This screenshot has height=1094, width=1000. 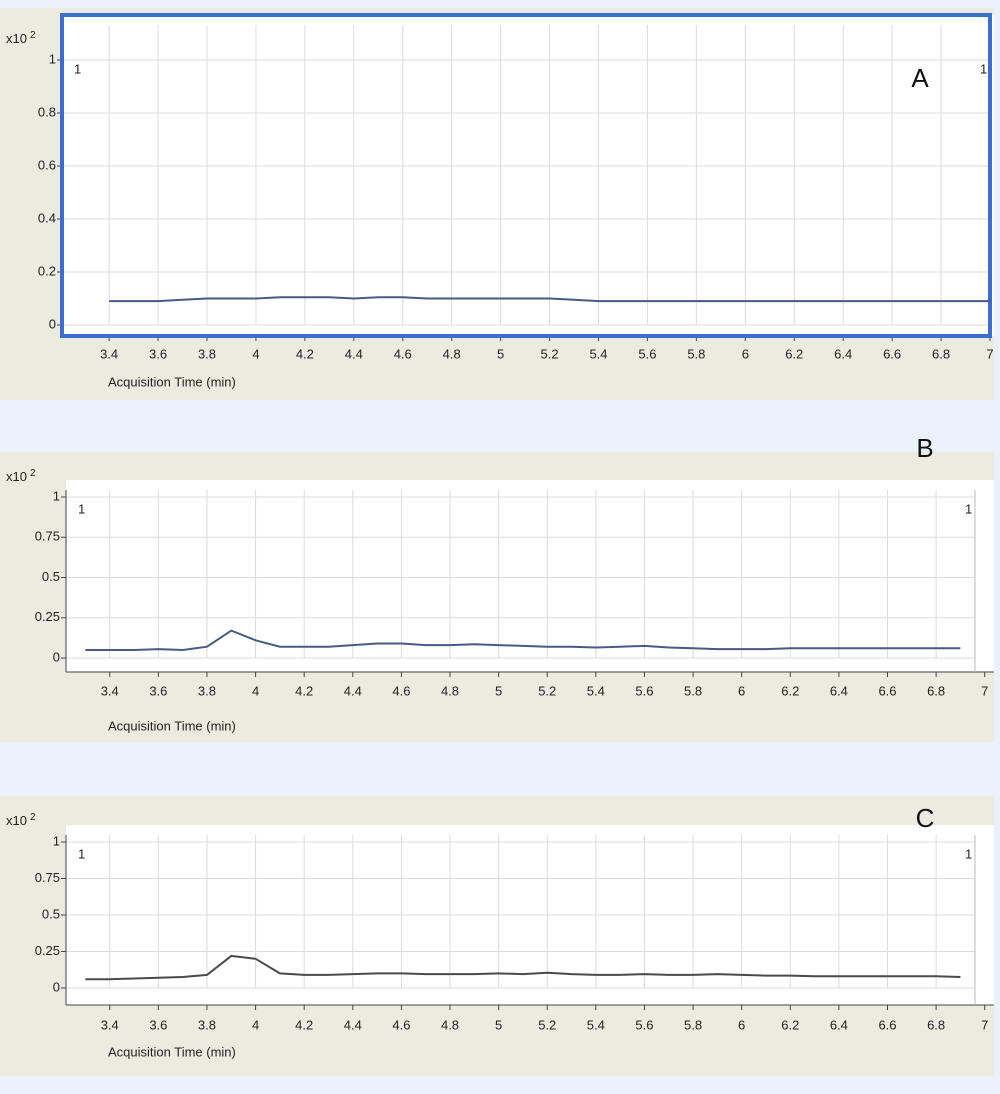 What do you see at coordinates (47, 536) in the screenshot?
I see `y-tick-label: 0.75` at bounding box center [47, 536].